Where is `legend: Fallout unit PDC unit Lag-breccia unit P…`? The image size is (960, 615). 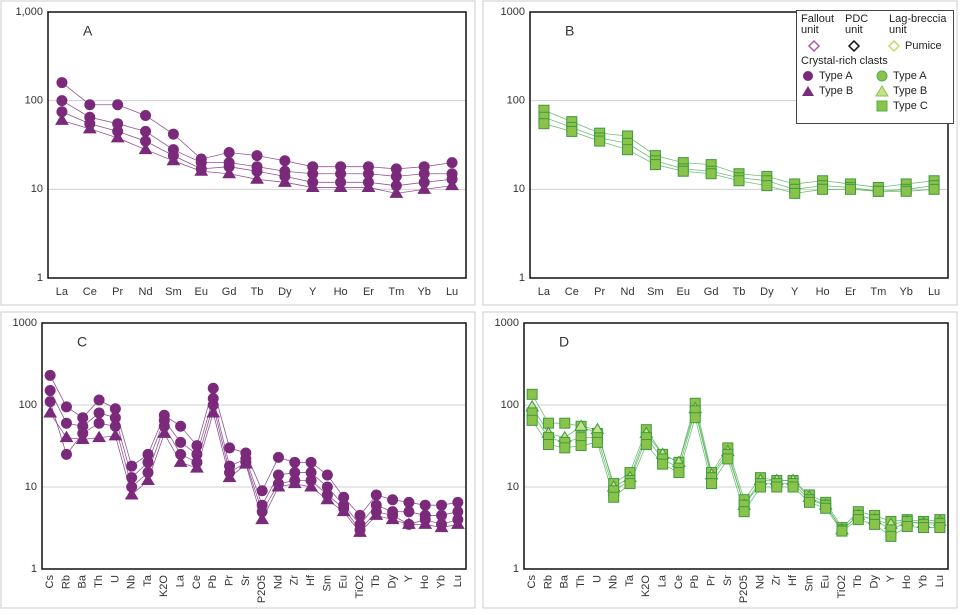 legend: Fallout unit PDC unit Lag-breccia unit P… is located at coordinates (875, 67).